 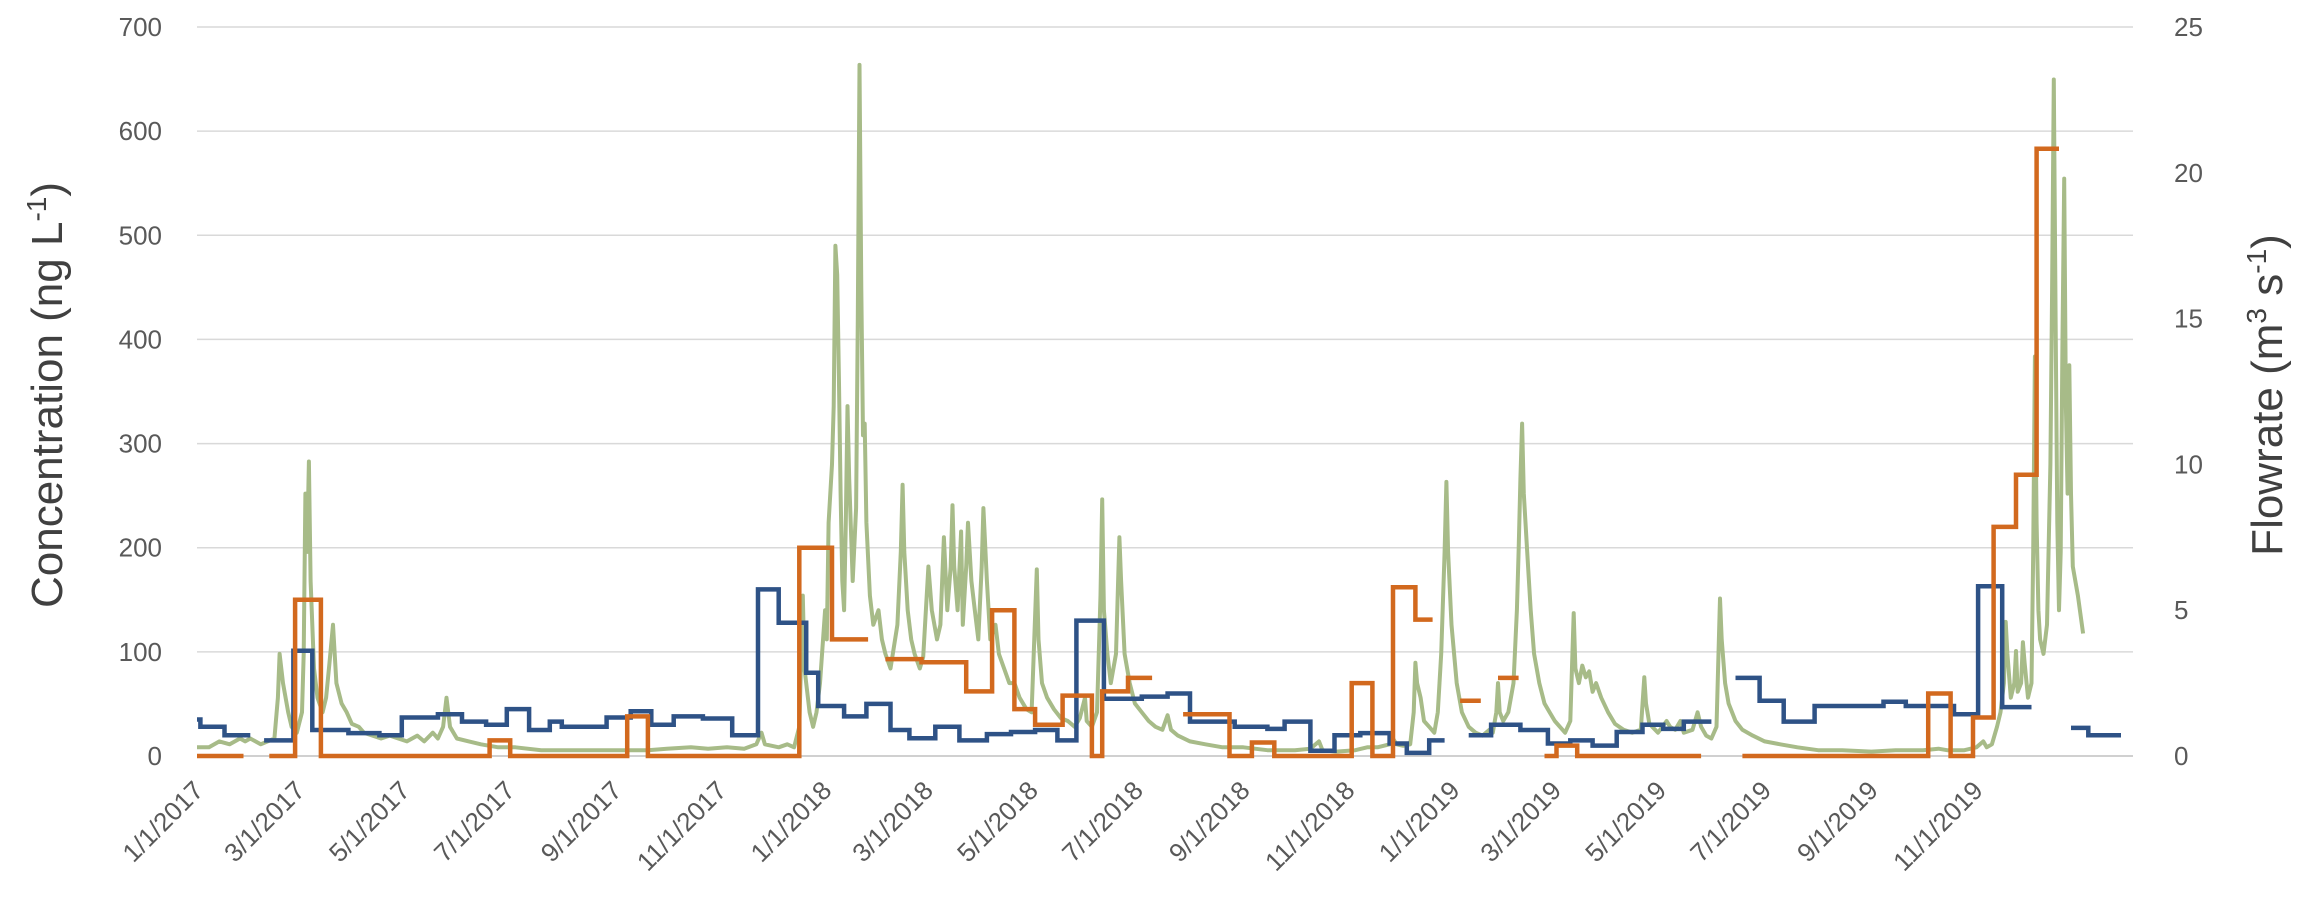 I want to click on y2-axis-title-text: Flowrate (m, so click(x=2267, y=440).